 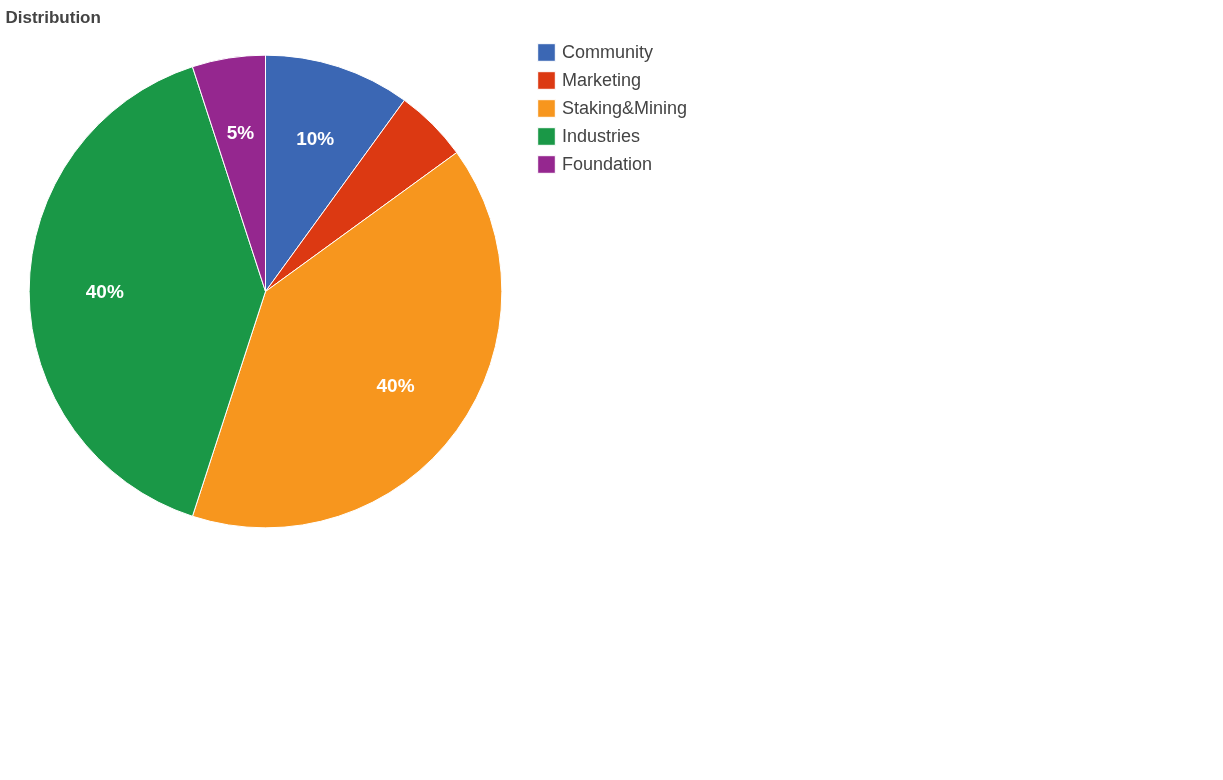 What do you see at coordinates (601, 136) in the screenshot?
I see `legend-label: Industries` at bounding box center [601, 136].